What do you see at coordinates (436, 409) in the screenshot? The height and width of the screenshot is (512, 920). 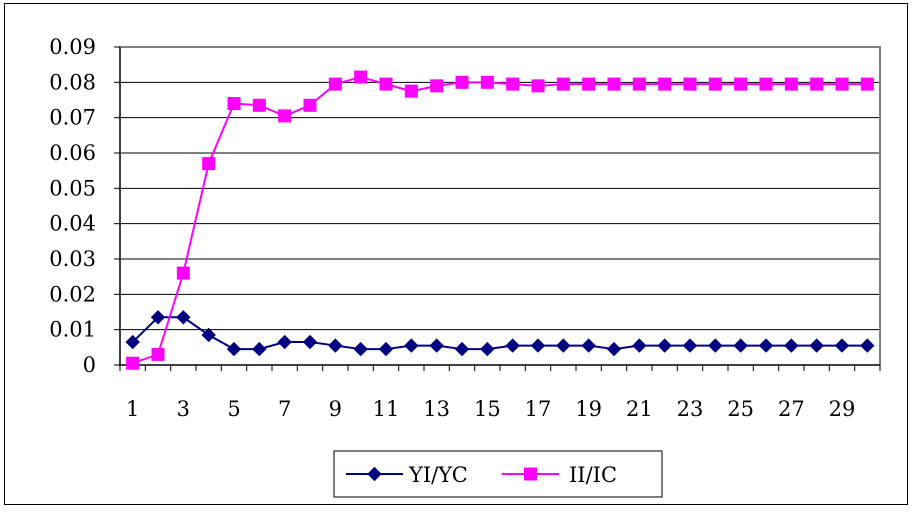 I see `x-tick-label: 13` at bounding box center [436, 409].